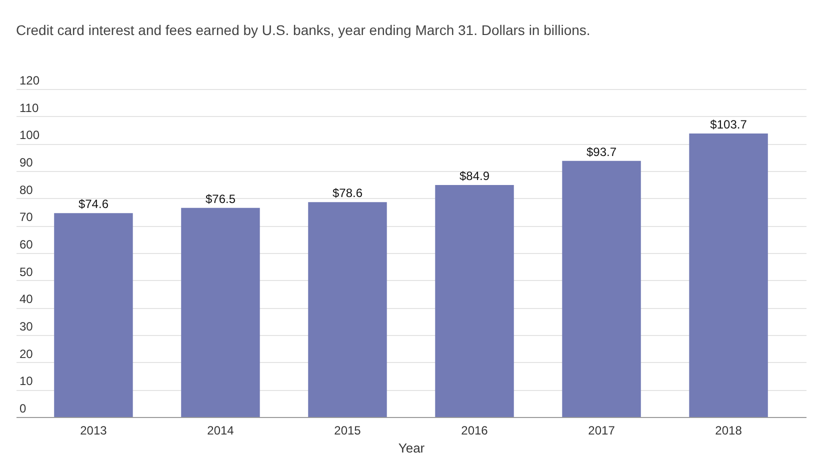 This screenshot has width=817, height=467. I want to click on y-tick-label: 10, so click(27, 381).